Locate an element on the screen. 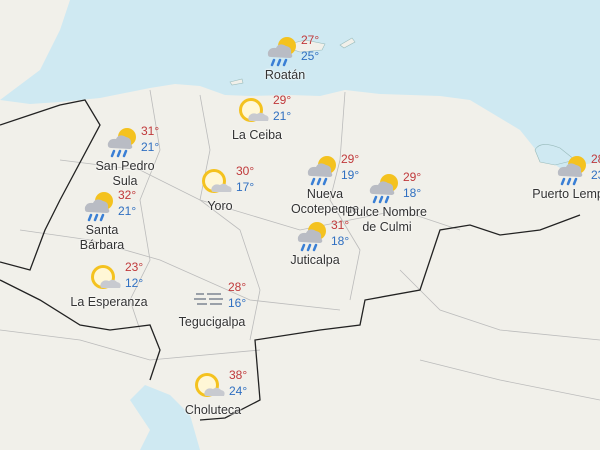 The width and height of the screenshot is (600, 450). low-temp: 23° is located at coordinates (595, 175).